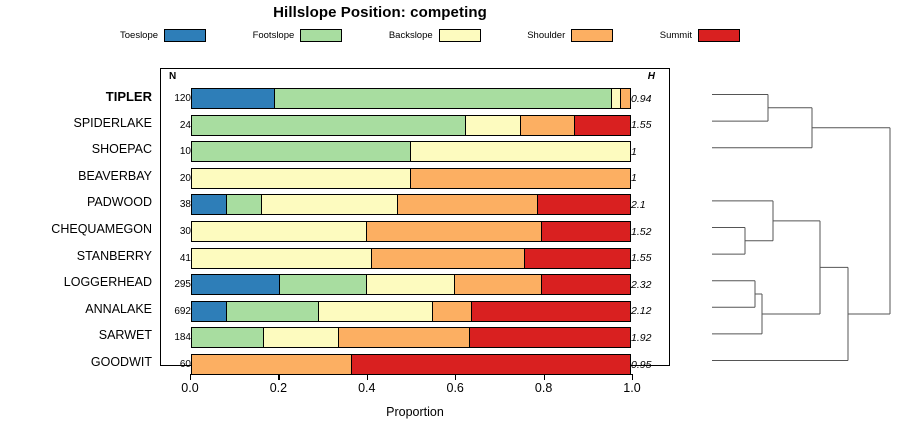 Image resolution: width=900 pixels, height=440 pixels. Describe the element at coordinates (114, 255) in the screenshot. I see `category-label-stanberry: STANBERRY` at that location.